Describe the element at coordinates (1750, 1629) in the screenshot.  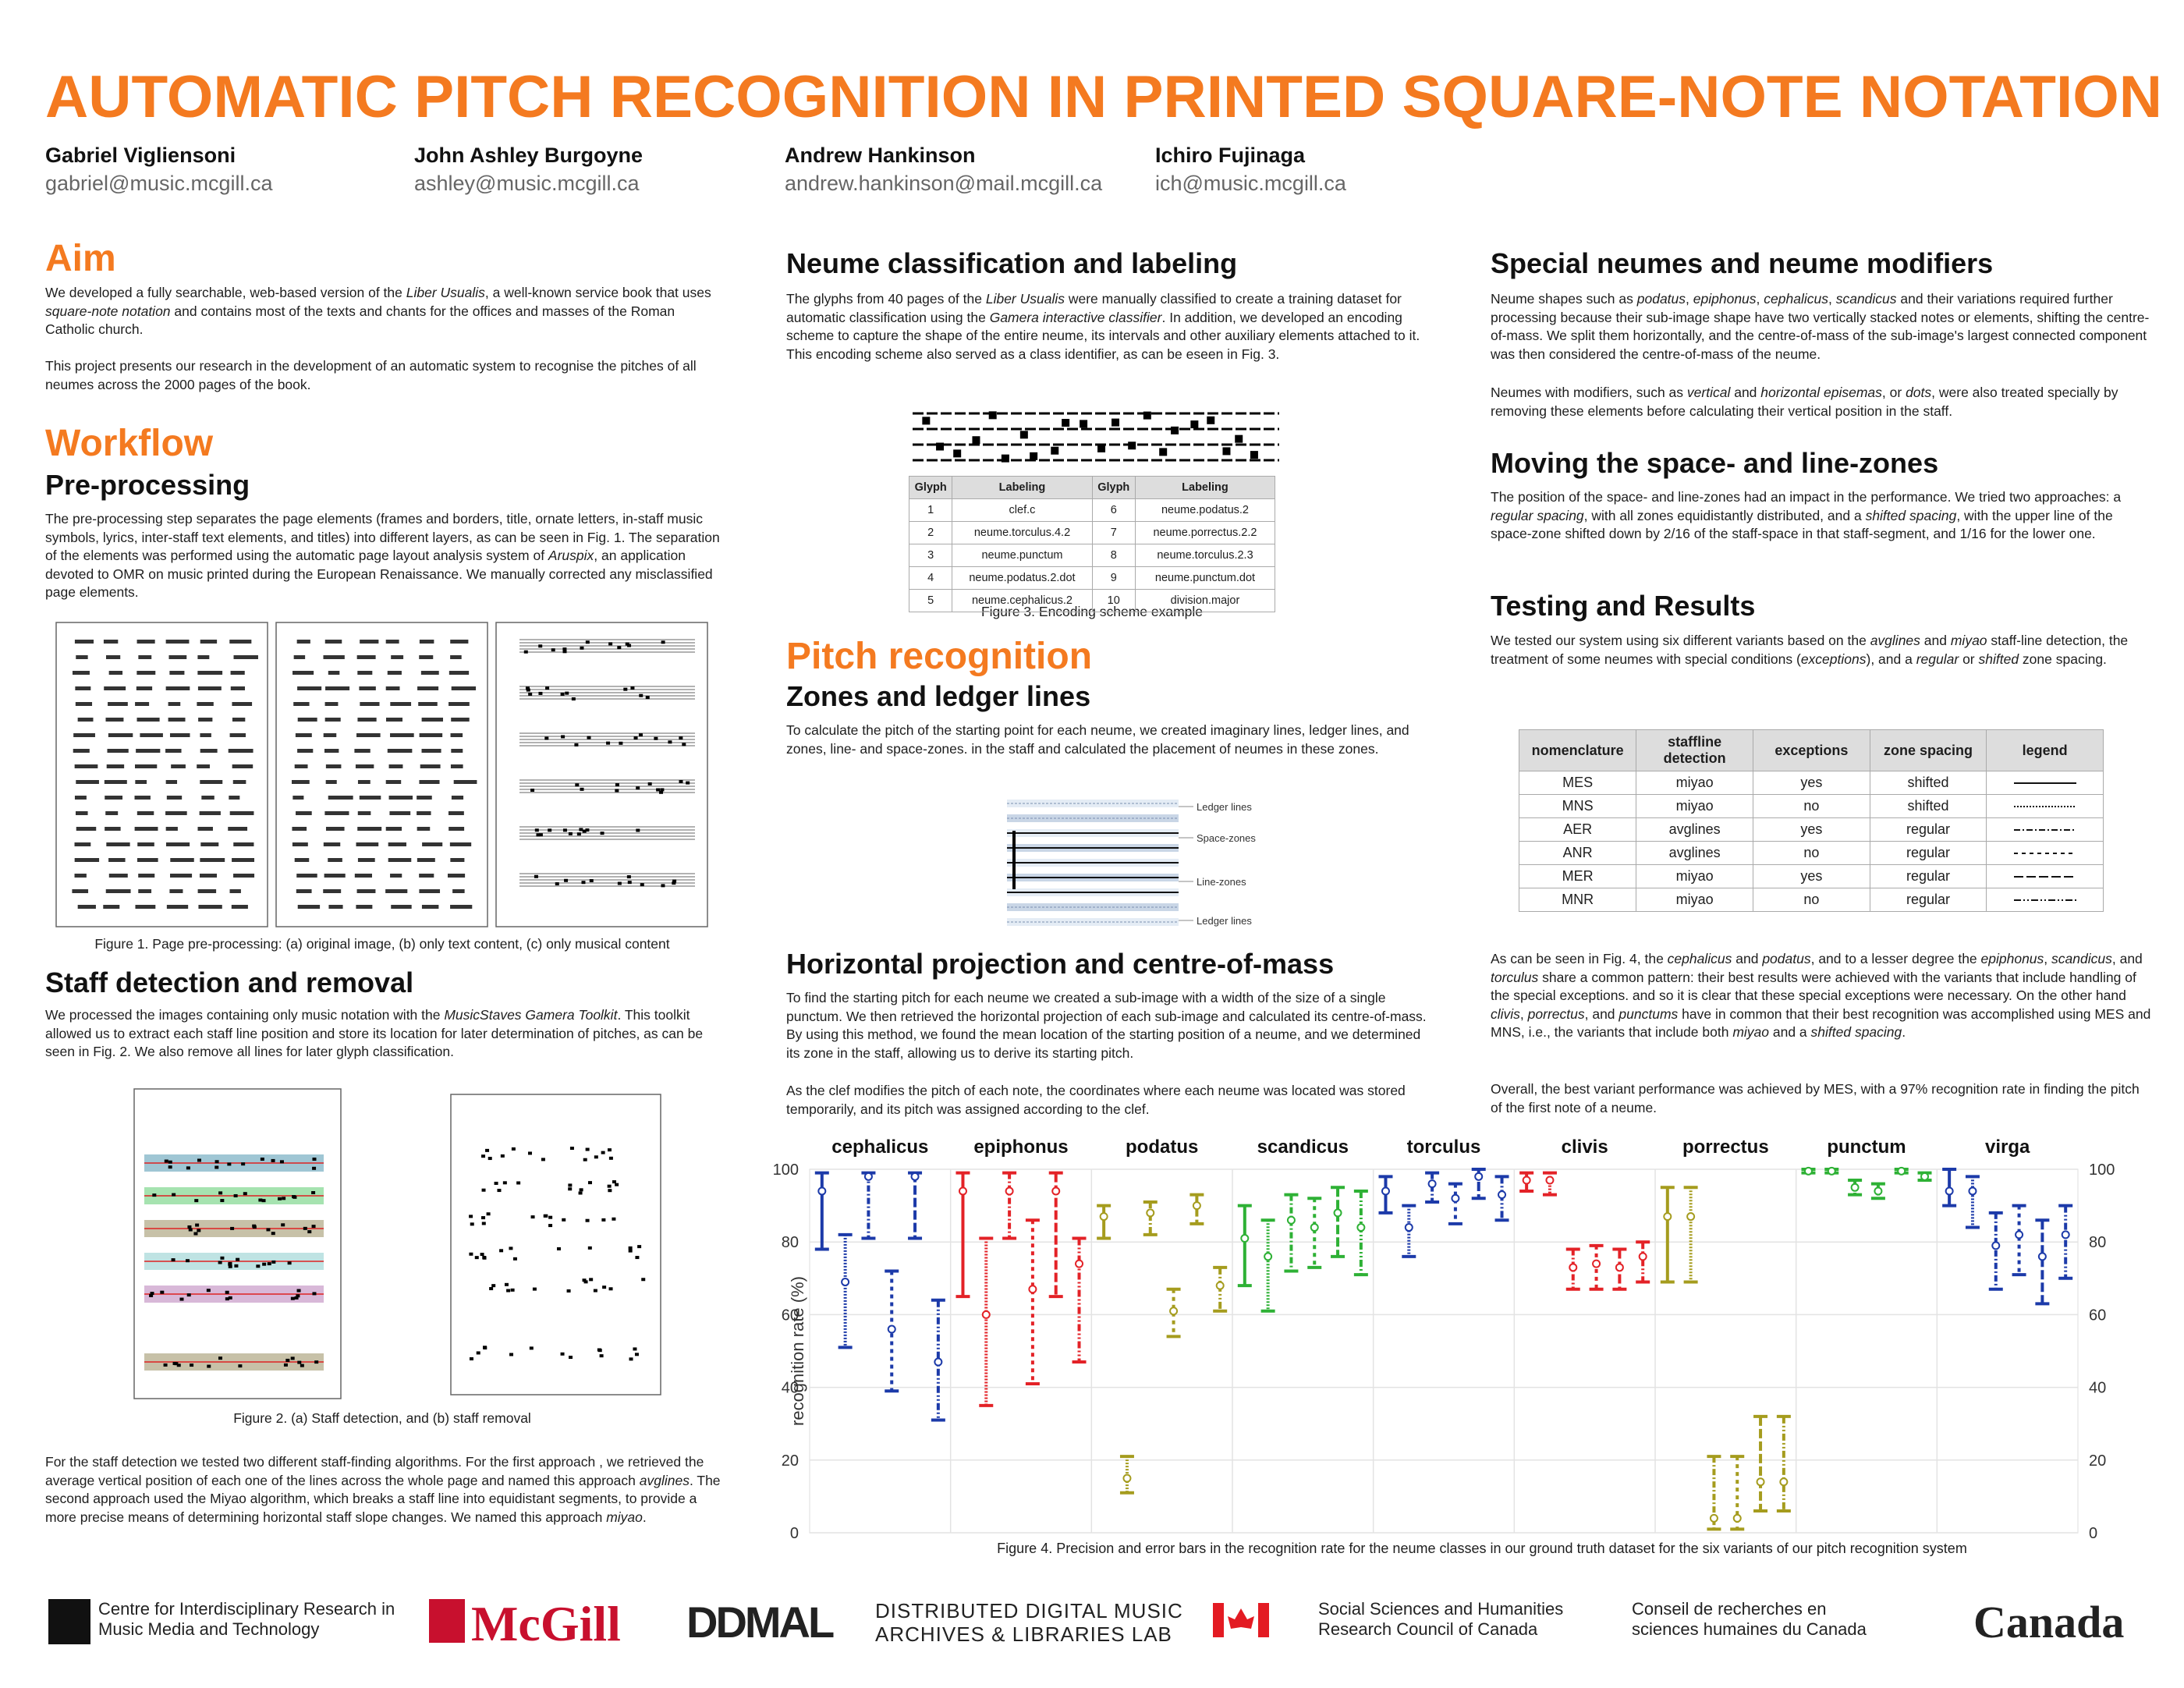
I see `logo-text: sciences humaines du Canada` at that location.